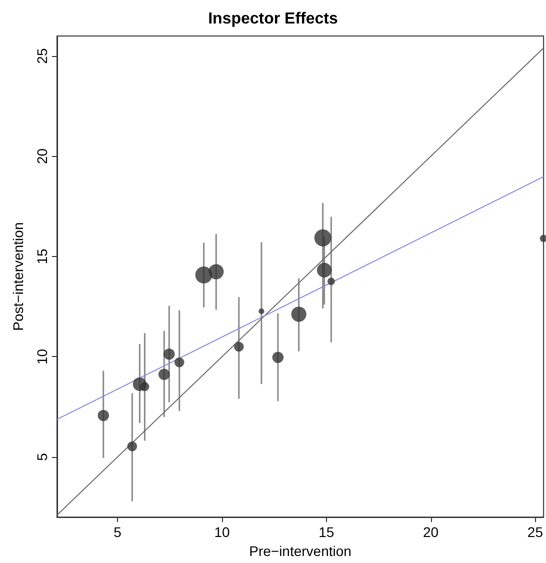  What do you see at coordinates (42, 256) in the screenshot?
I see `y-tick-label: 15` at bounding box center [42, 256].